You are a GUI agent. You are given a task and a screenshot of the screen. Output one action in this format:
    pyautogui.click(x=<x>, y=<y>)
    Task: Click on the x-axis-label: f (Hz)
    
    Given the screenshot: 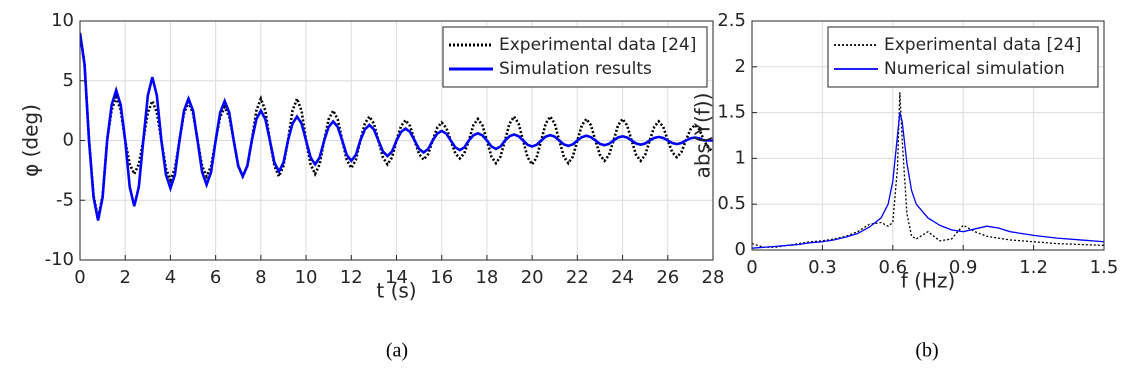 What is the action you would take?
    pyautogui.click(x=928, y=281)
    